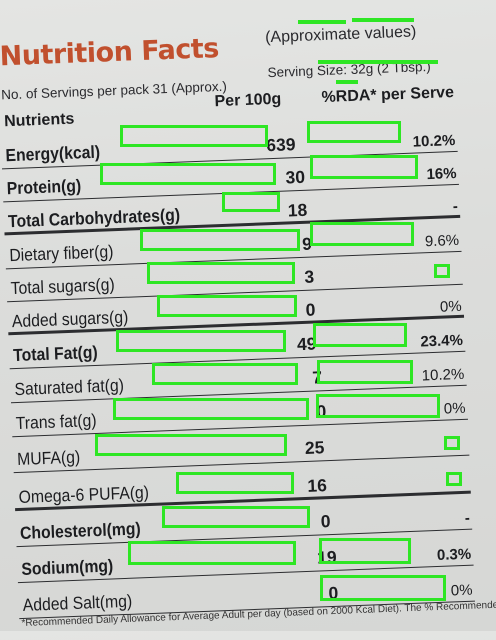  Describe the element at coordinates (67, 567) in the screenshot. I see `nutrient-name: Sodium(mg)` at that location.